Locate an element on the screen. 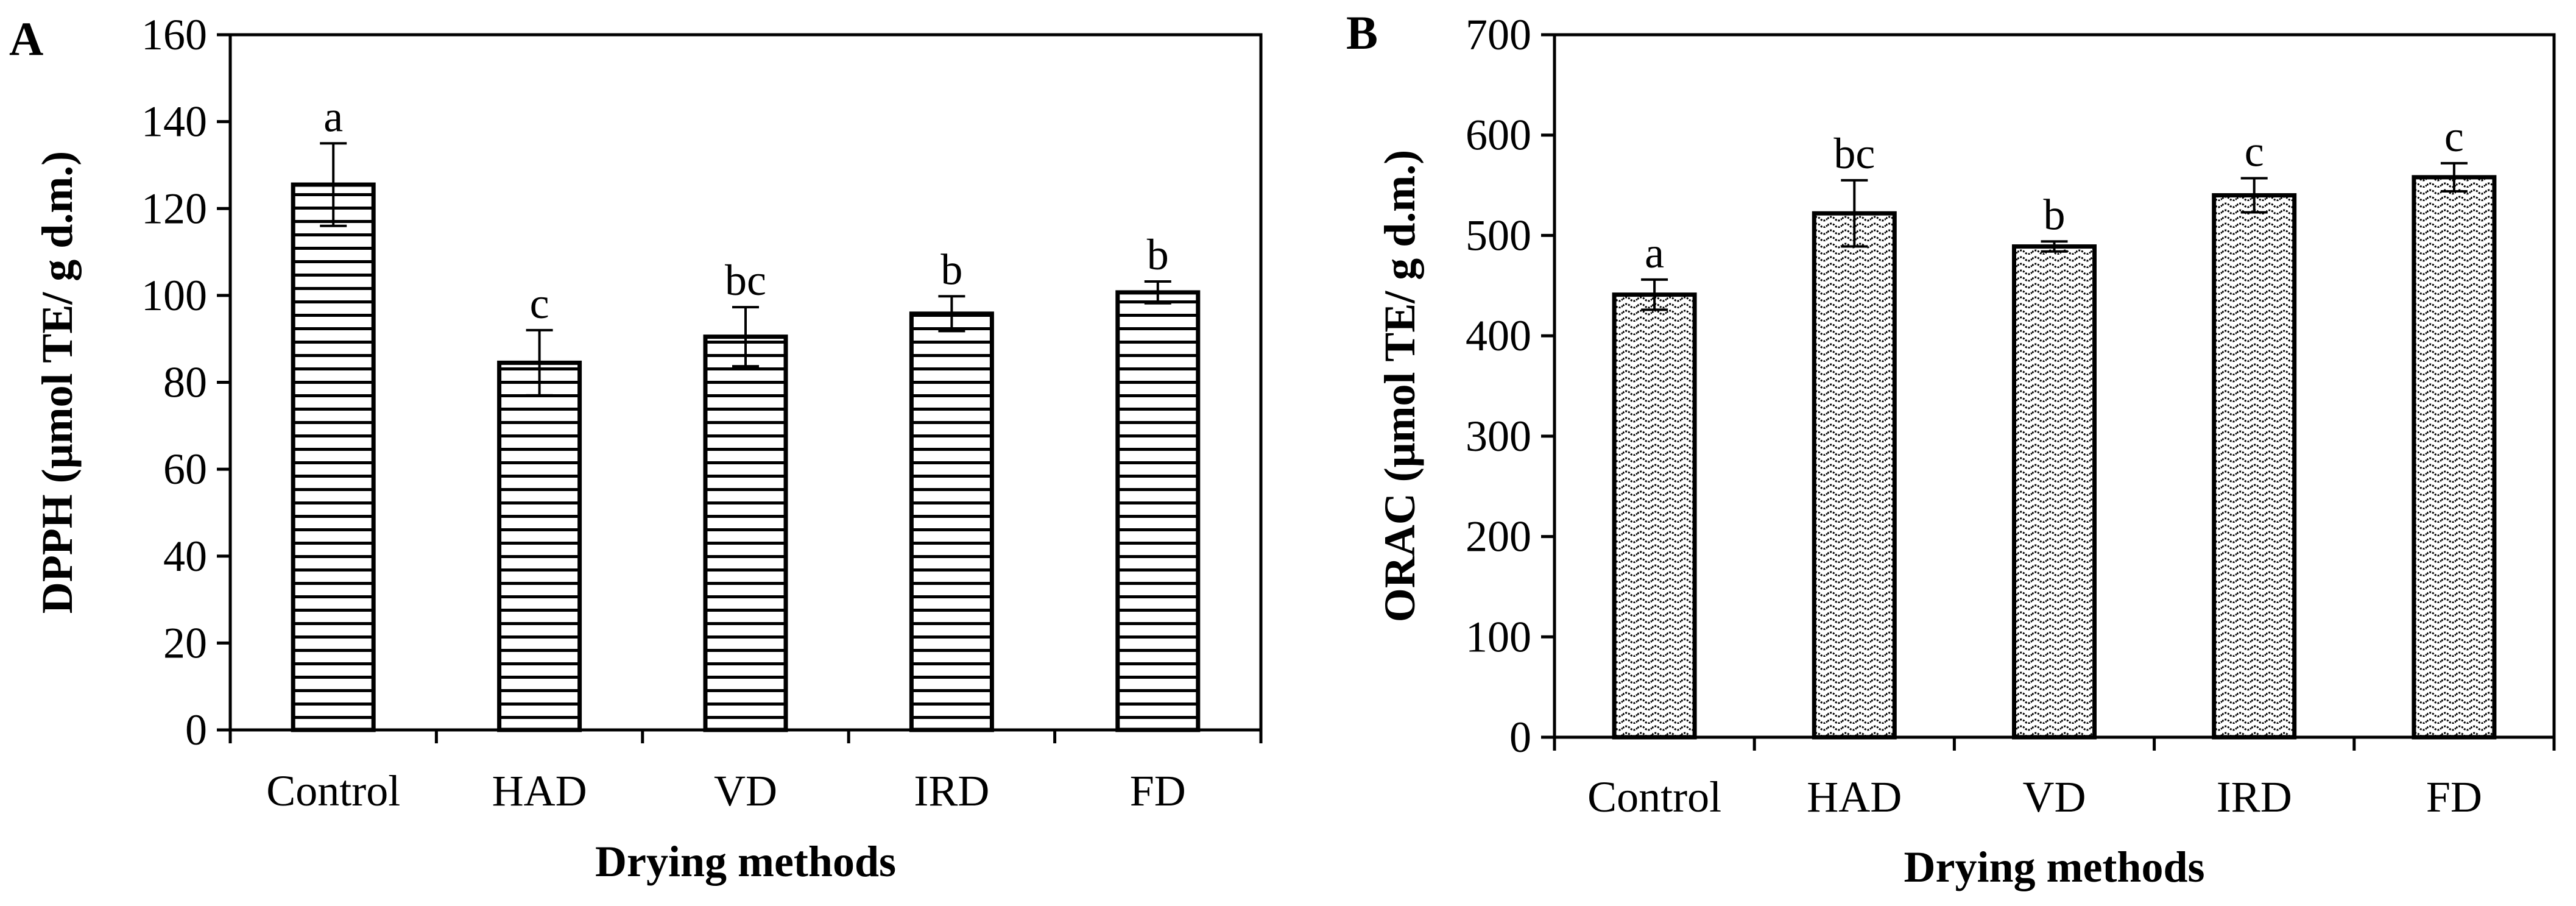  significance-label-fd: c is located at coordinates (2454, 137).